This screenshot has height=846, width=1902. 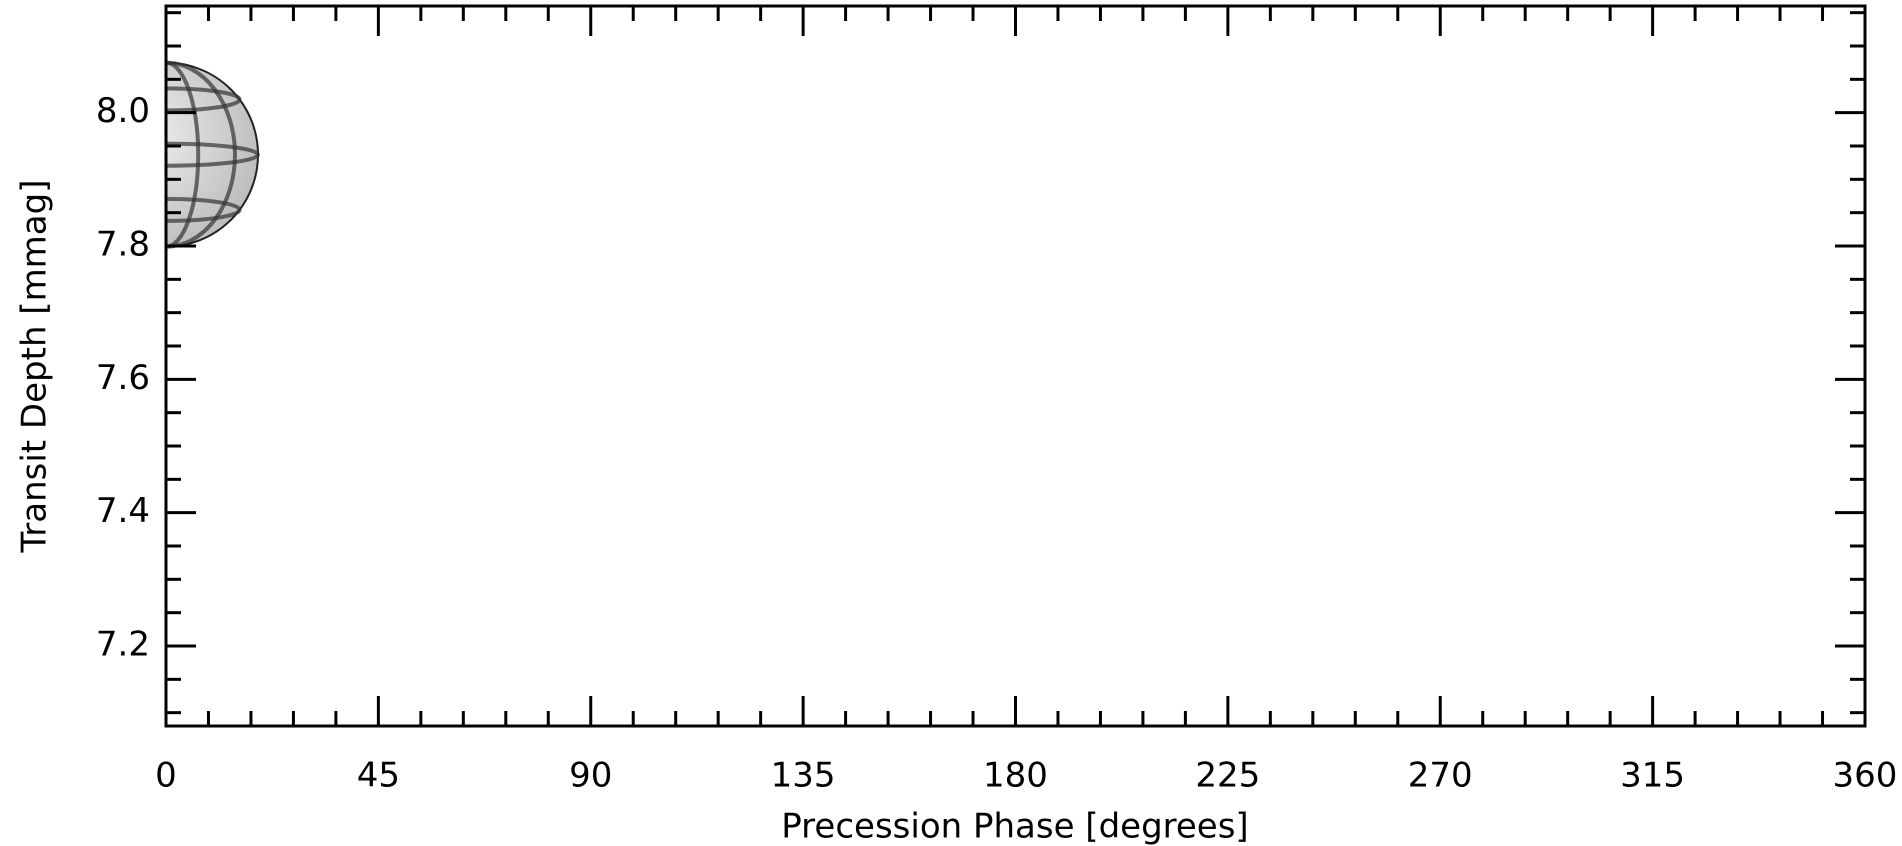 What do you see at coordinates (1015, 776) in the screenshot?
I see `x-tick-label: 180` at bounding box center [1015, 776].